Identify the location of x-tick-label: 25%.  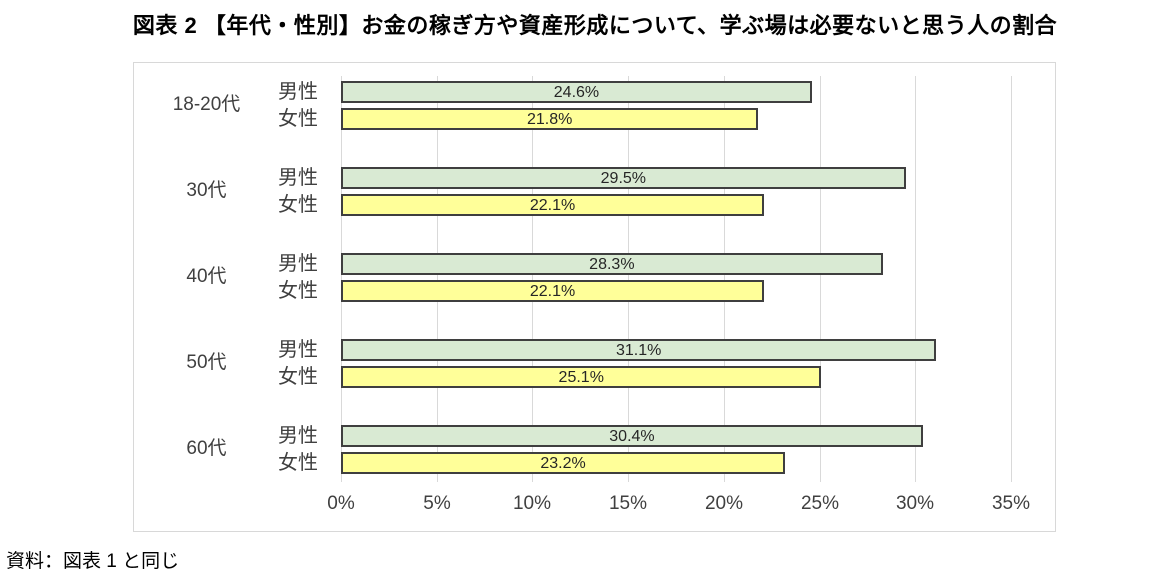
(820, 503).